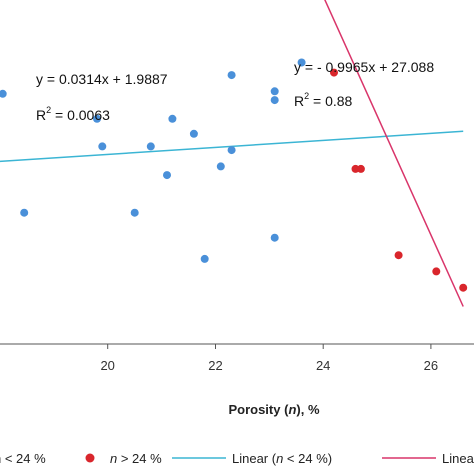 This screenshot has height=474, width=474. What do you see at coordinates (107, 365) in the screenshot?
I see `x-tick-label-20: 20` at bounding box center [107, 365].